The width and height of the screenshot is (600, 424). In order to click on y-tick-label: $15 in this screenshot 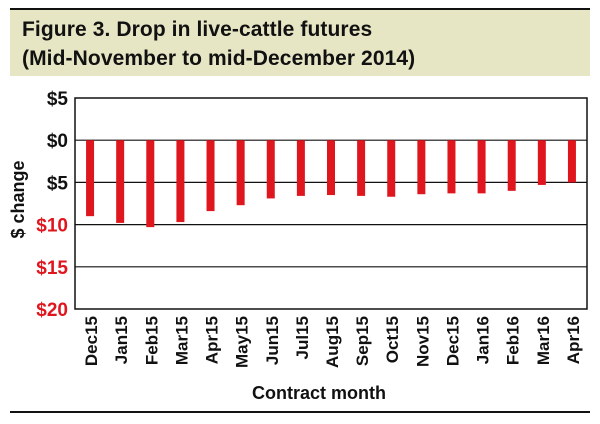, I will do `click(52, 268)`.